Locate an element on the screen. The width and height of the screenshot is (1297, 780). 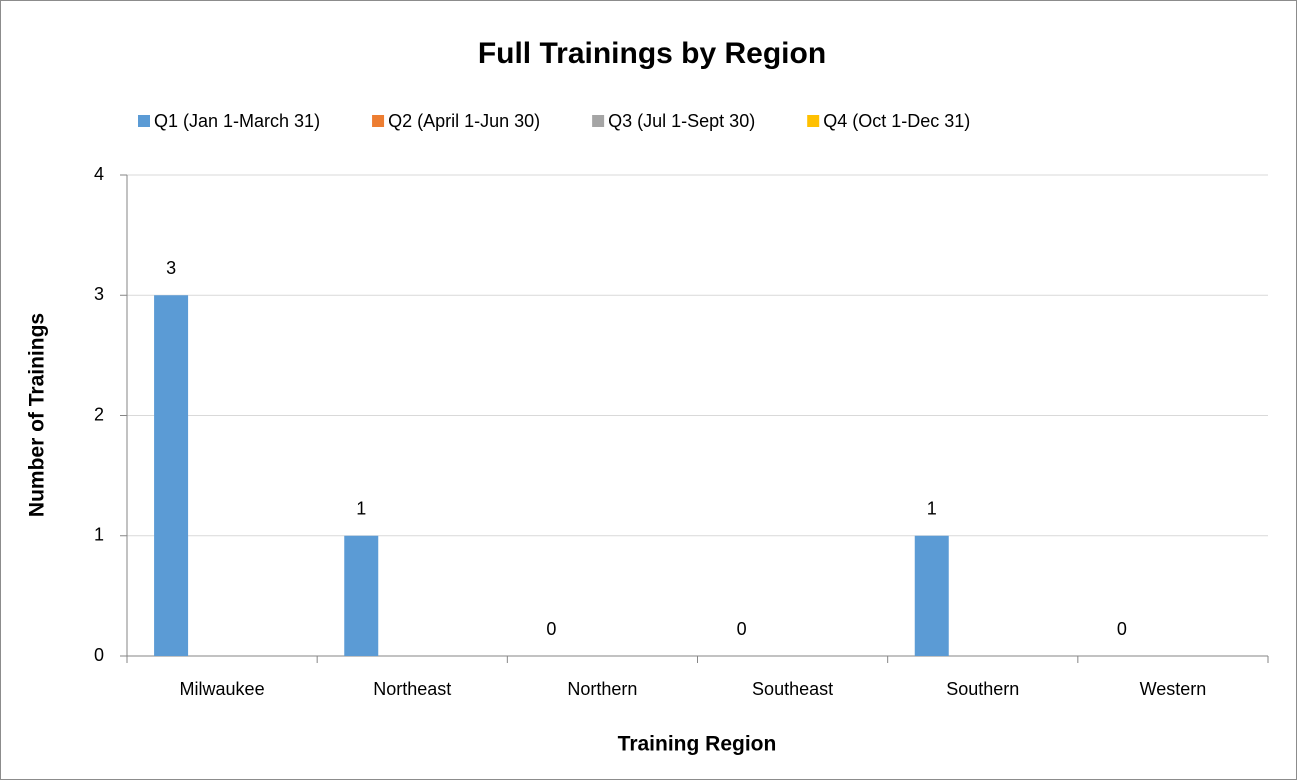
x-tick-label: Milwaukee is located at coordinates (222, 689).